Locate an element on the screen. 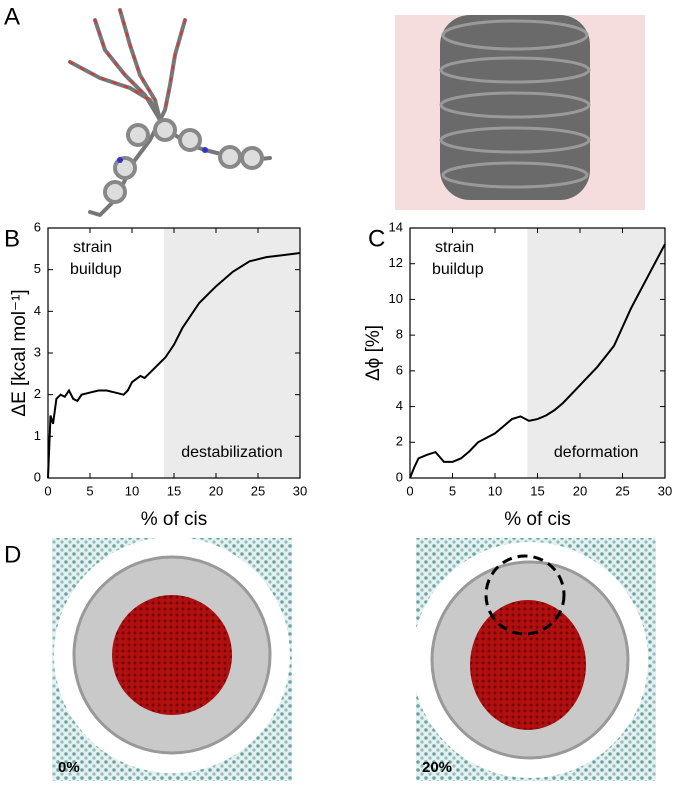 The width and height of the screenshot is (677, 786). y-tick-label: 10 is located at coordinates (396, 298).